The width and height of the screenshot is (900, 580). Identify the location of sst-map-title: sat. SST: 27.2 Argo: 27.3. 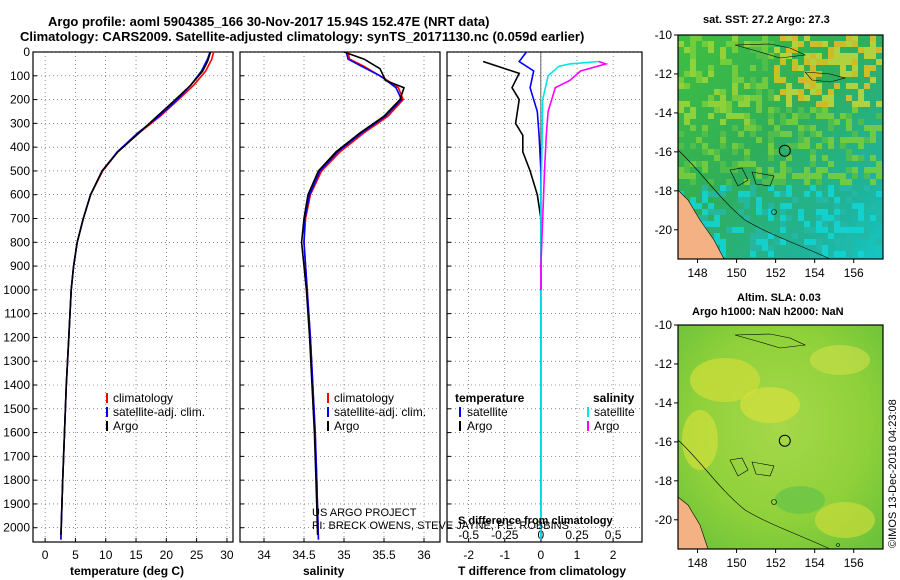
(766, 20).